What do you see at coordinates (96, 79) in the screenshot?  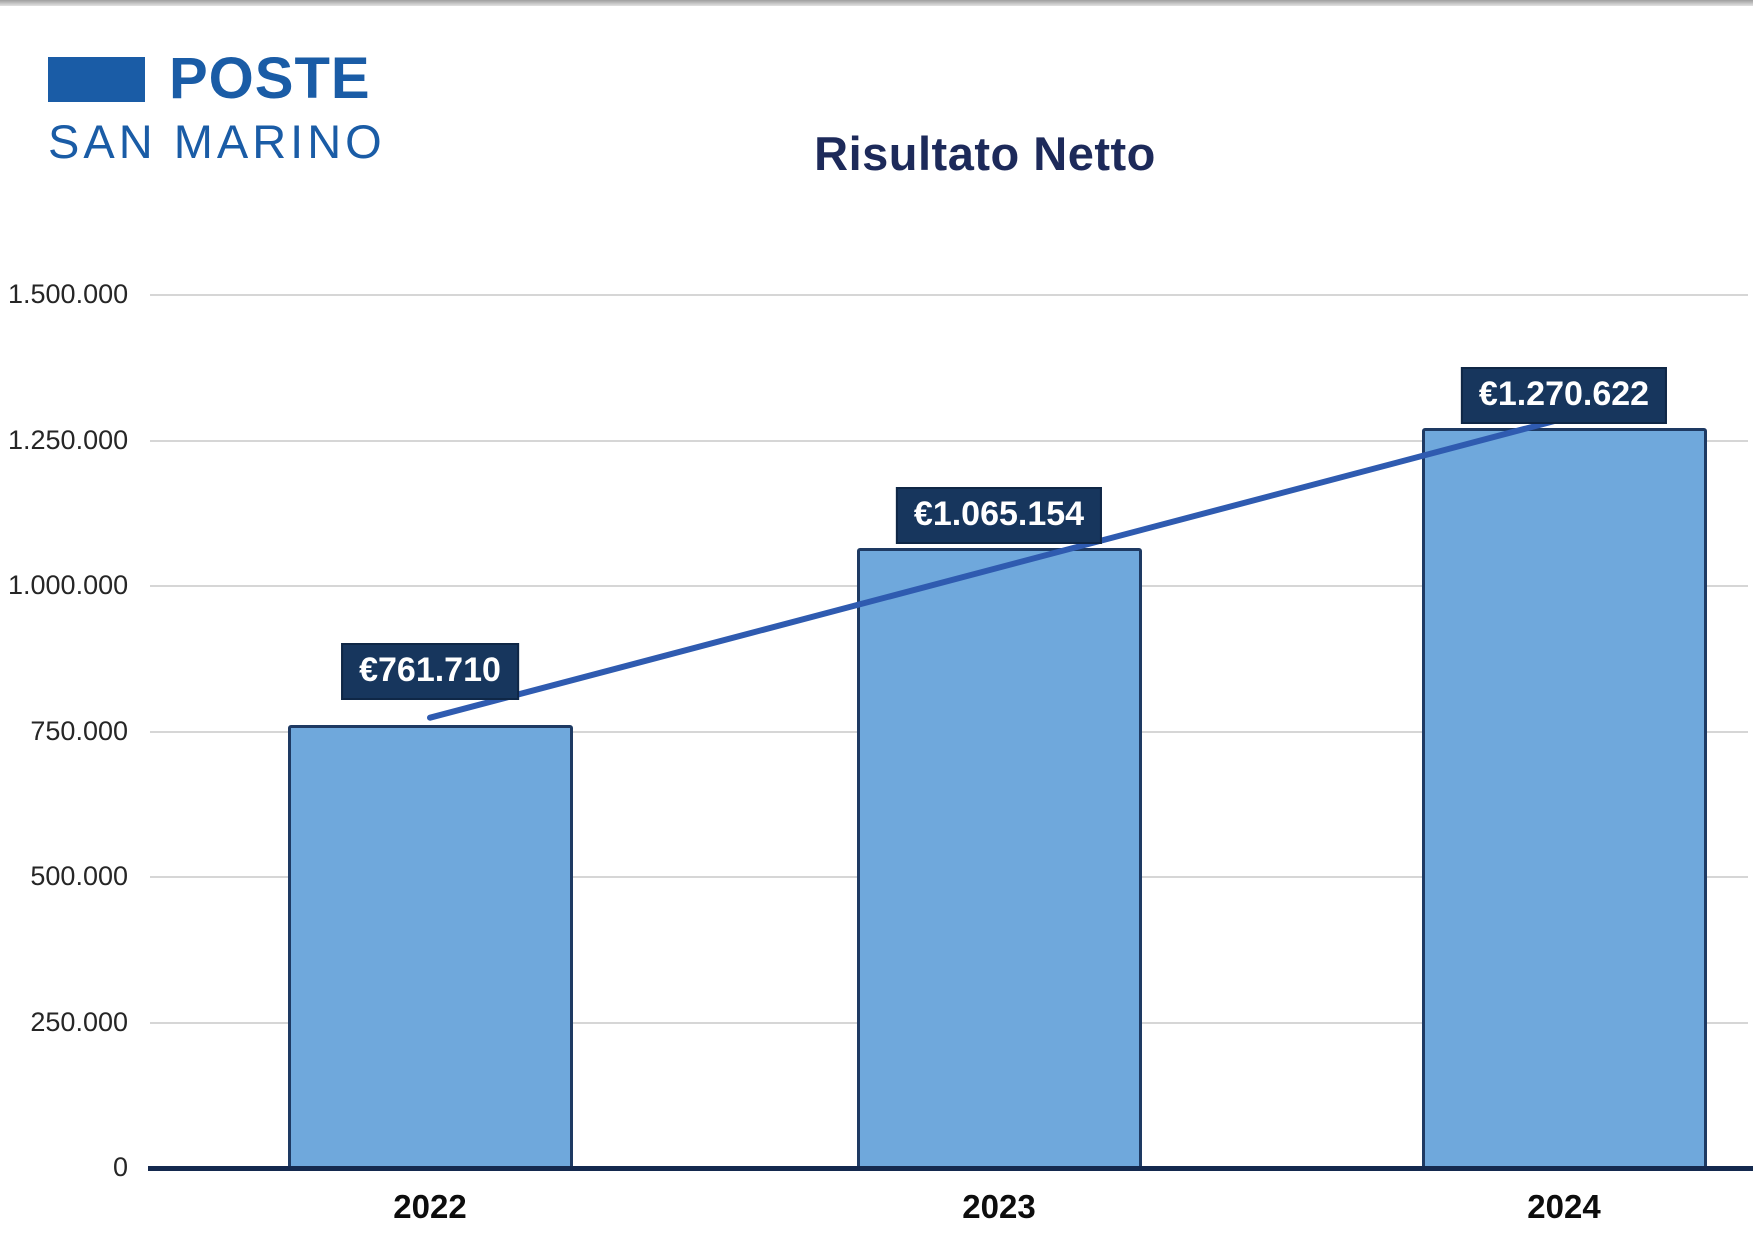 I see `logo-rectangle-icon` at bounding box center [96, 79].